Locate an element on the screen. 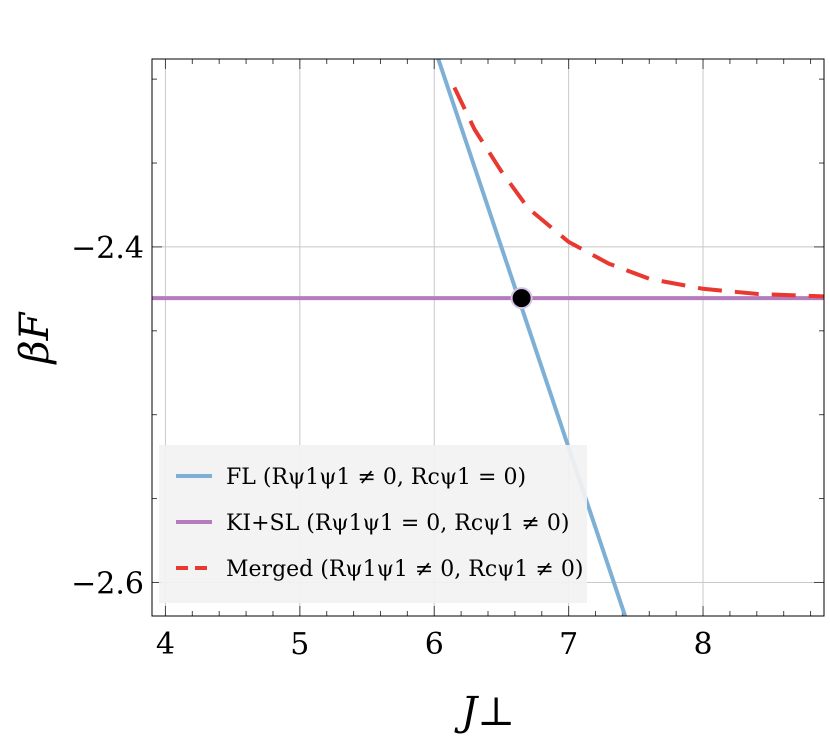  legend-label-ki-sl: KI+SL (Rψ1ψ1 = 0, Rcψ1 ≠ 0) is located at coordinates (397, 523).